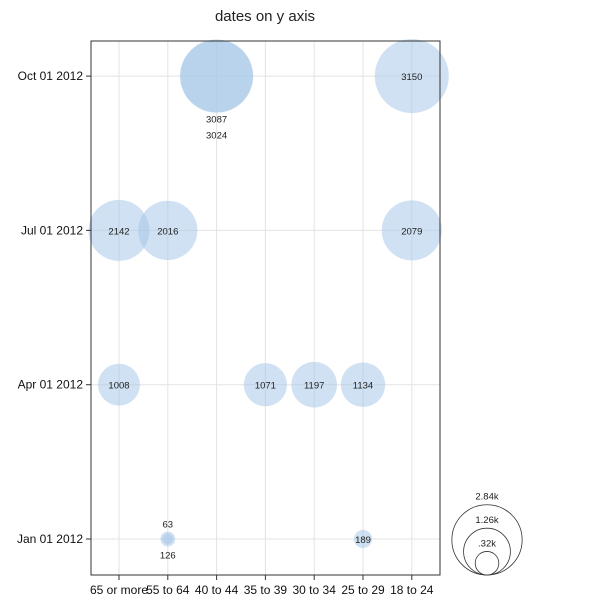  Describe the element at coordinates (168, 555) in the screenshot. I see `bubble-label: 126` at that location.